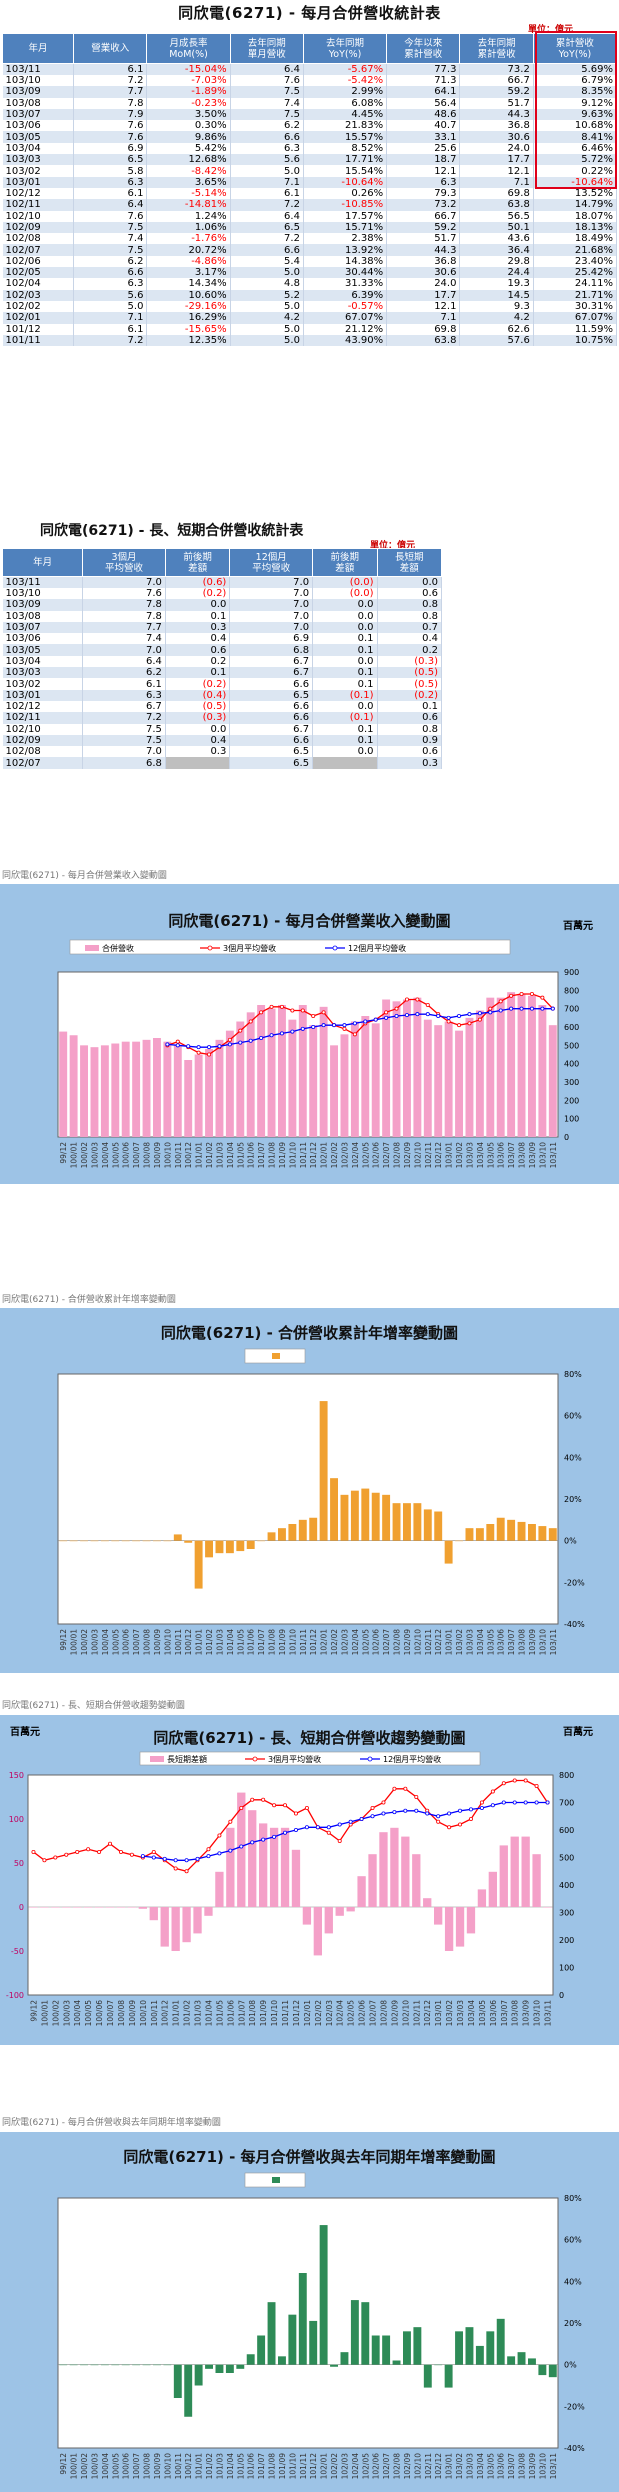  What do you see at coordinates (241, 2013) in the screenshot?
I see `x-tick-label: 101/07` at bounding box center [241, 2013].